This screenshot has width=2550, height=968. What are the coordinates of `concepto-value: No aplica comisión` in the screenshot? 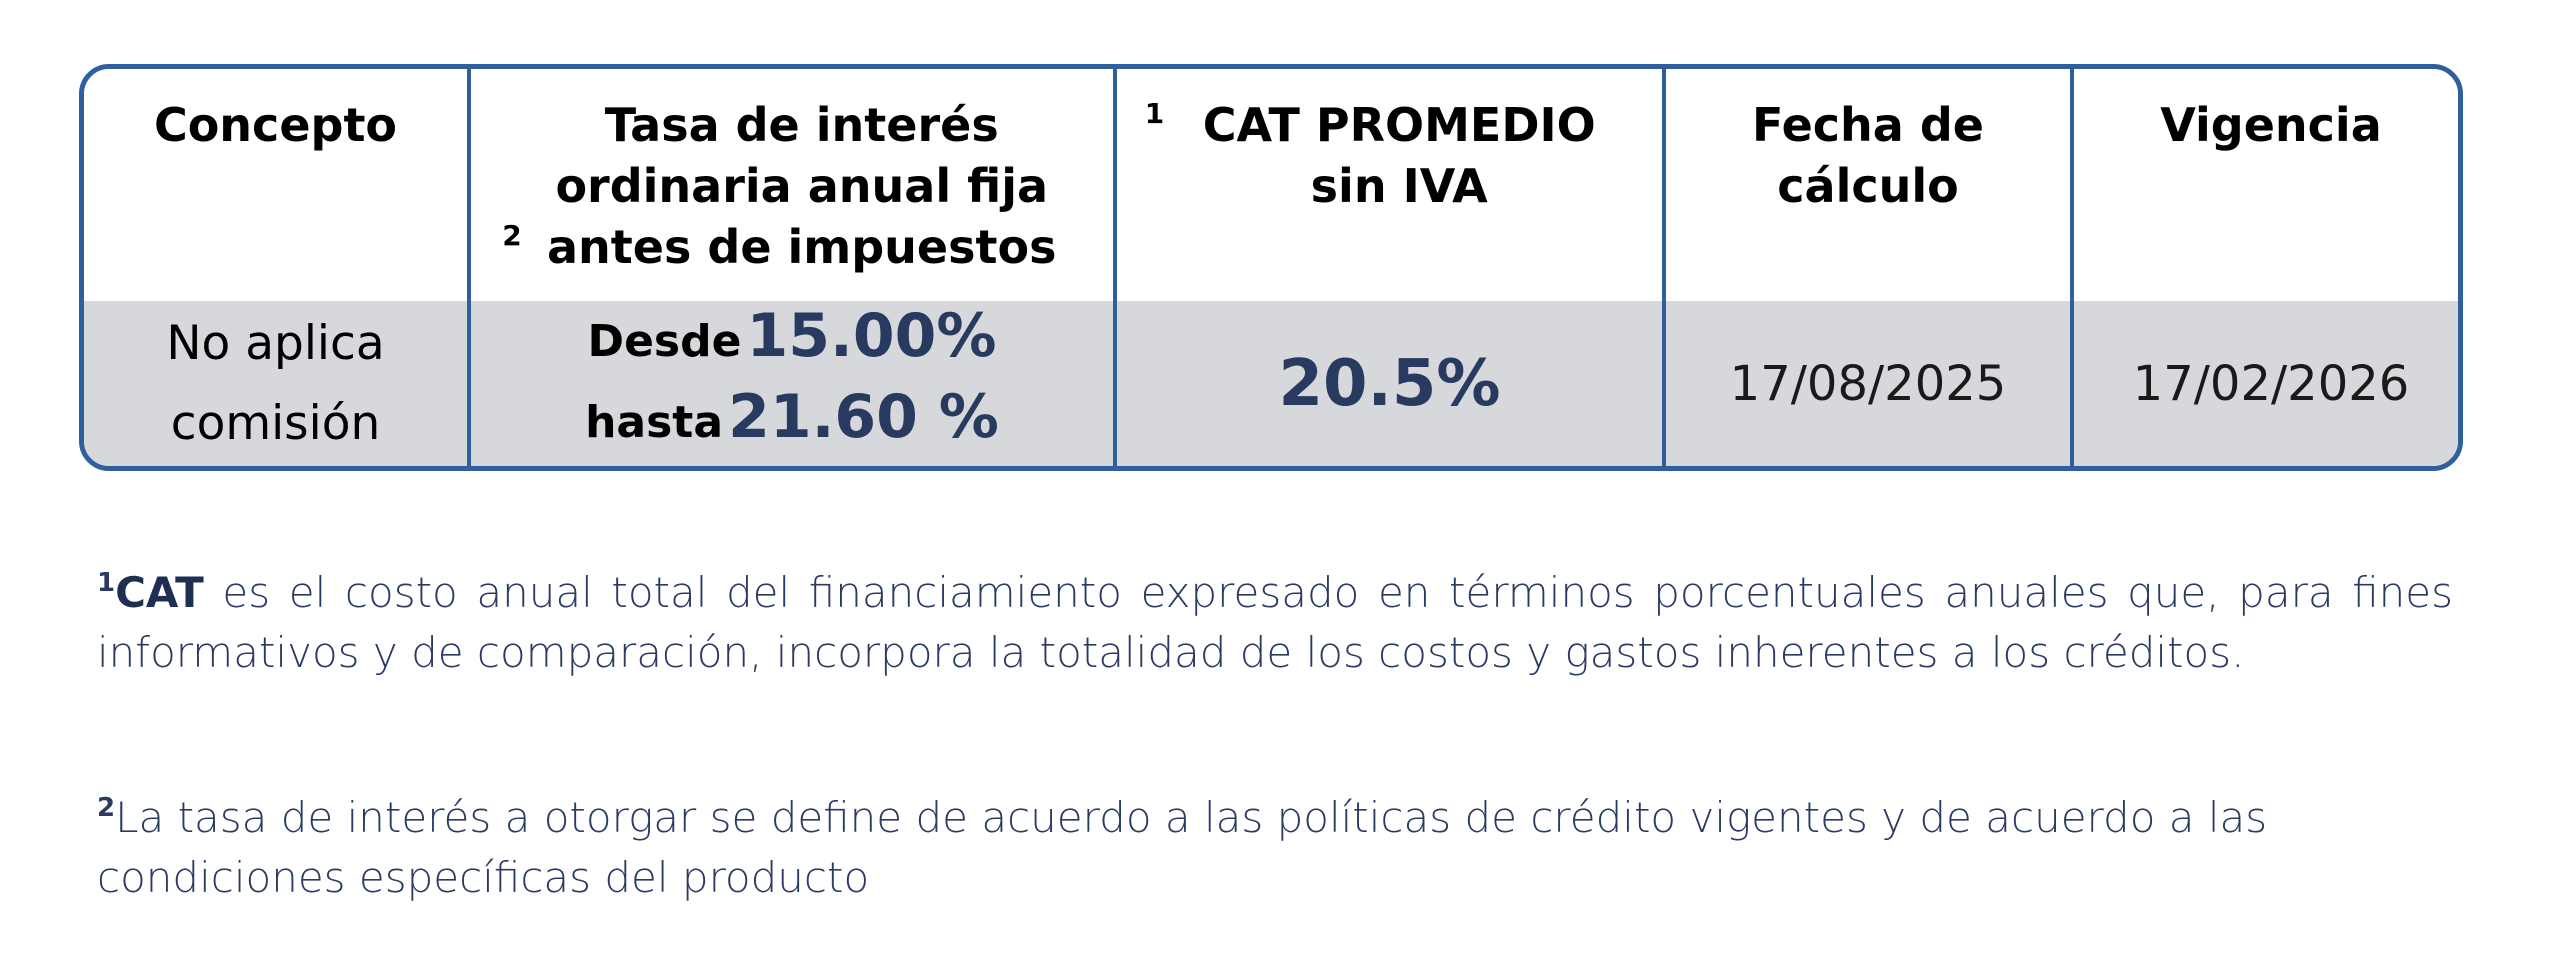 It's located at (275, 383).